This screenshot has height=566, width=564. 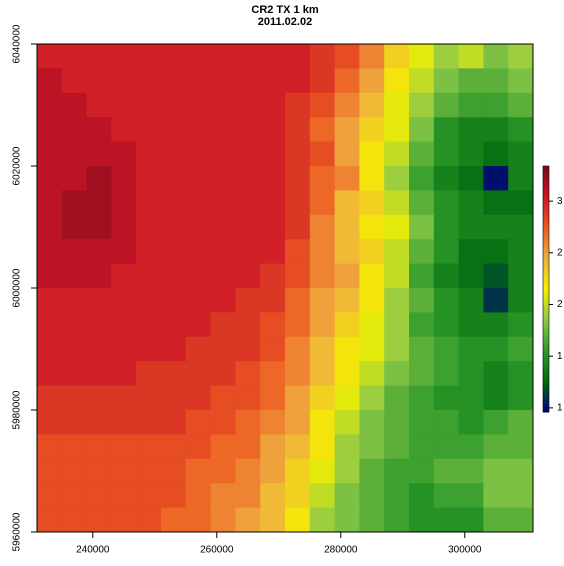 I want to click on y-tick-label: 6000000, so click(x=17, y=287).